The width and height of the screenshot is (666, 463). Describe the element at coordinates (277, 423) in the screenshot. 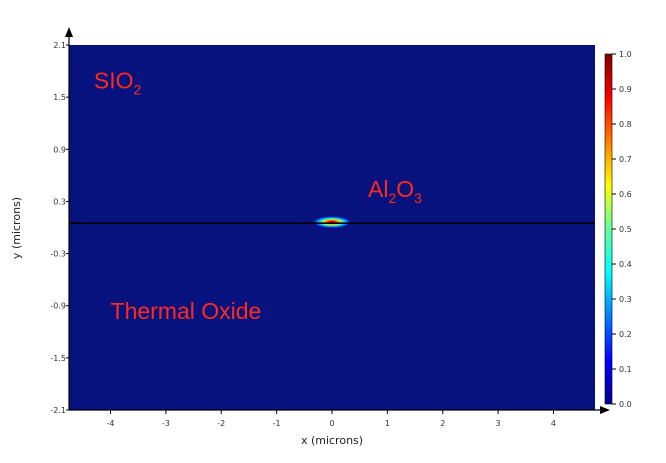

I see `x-tick-label: -1` at that location.